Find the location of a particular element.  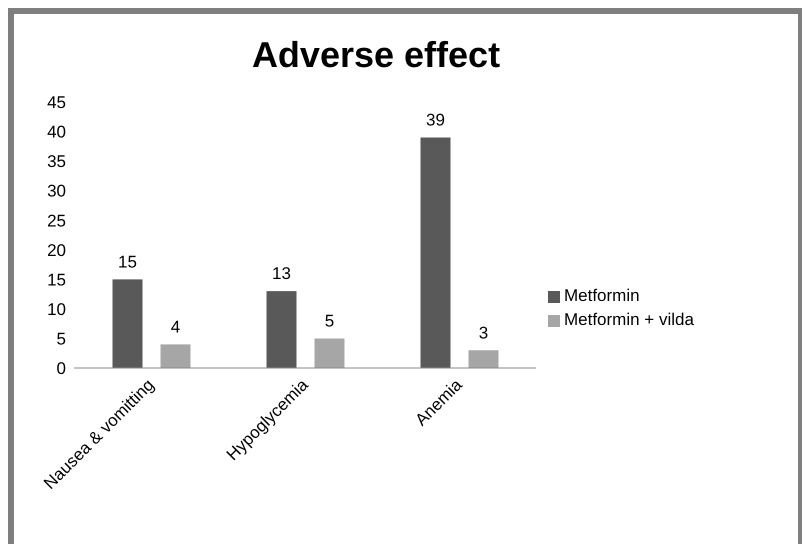

y-tick-label: 45 is located at coordinates (56, 102).